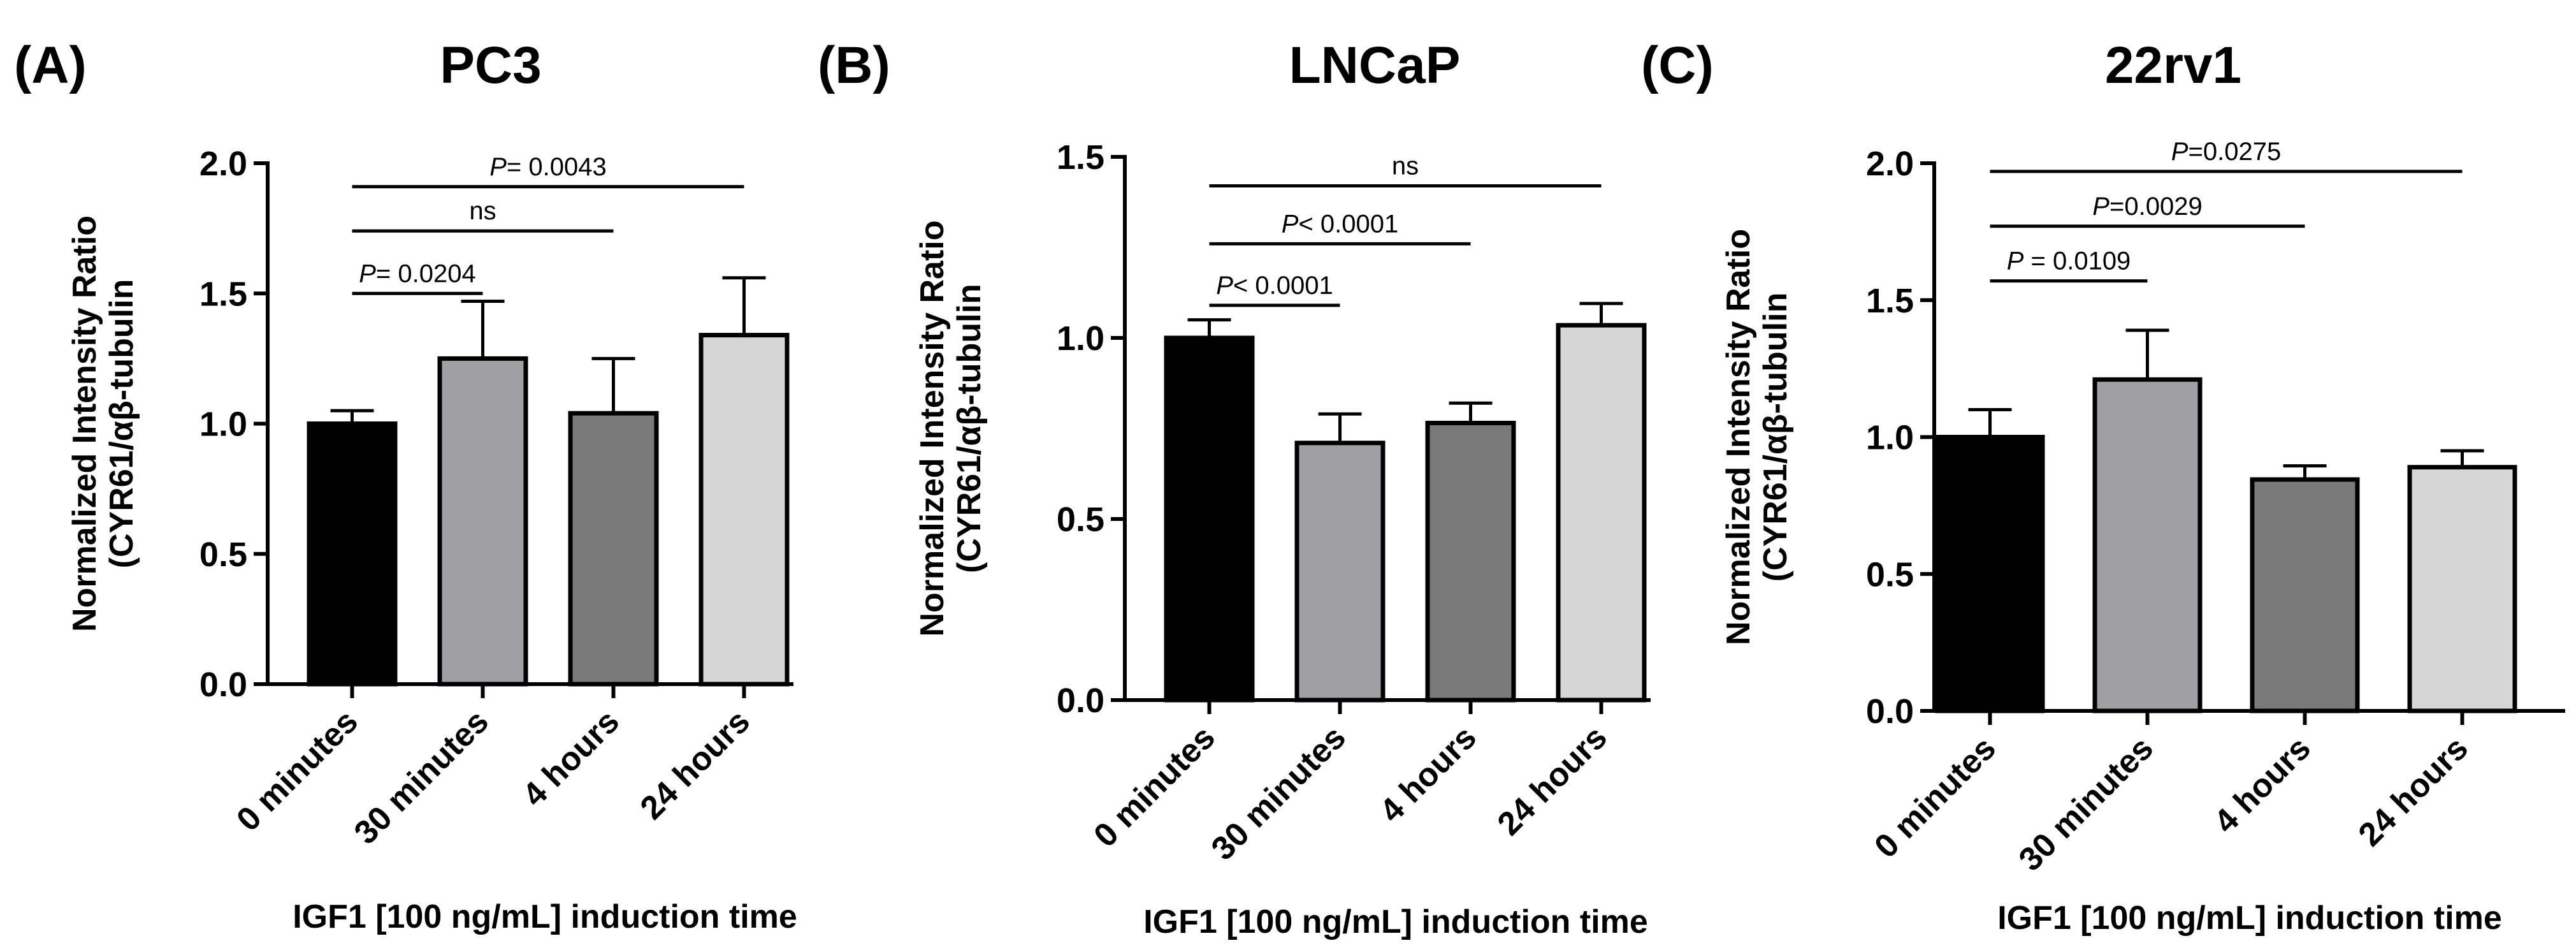  Describe the element at coordinates (854, 65) in the screenshot. I see `panel-label: (B)` at that location.